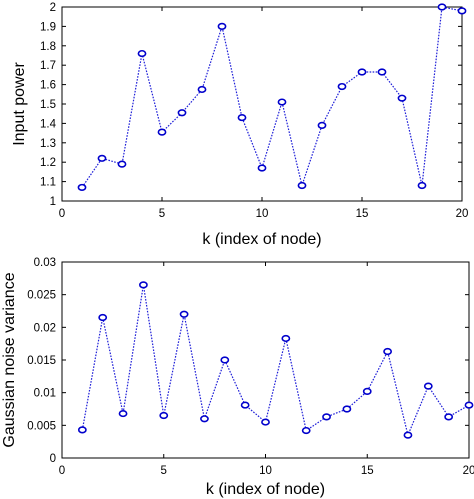  I want to click on input-power-x-tick-label: 0, so click(62, 214).